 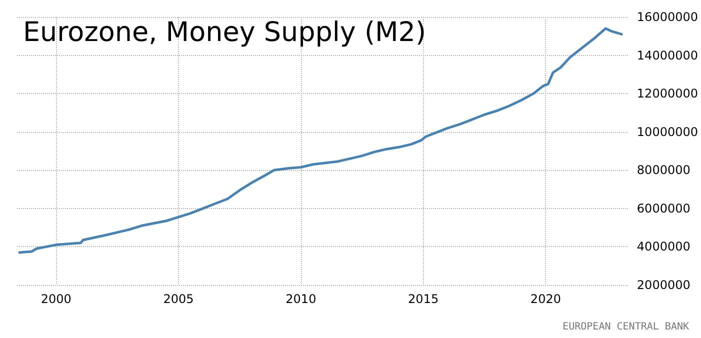 What do you see at coordinates (423, 299) in the screenshot?
I see `x-tick-label: 2015` at bounding box center [423, 299].